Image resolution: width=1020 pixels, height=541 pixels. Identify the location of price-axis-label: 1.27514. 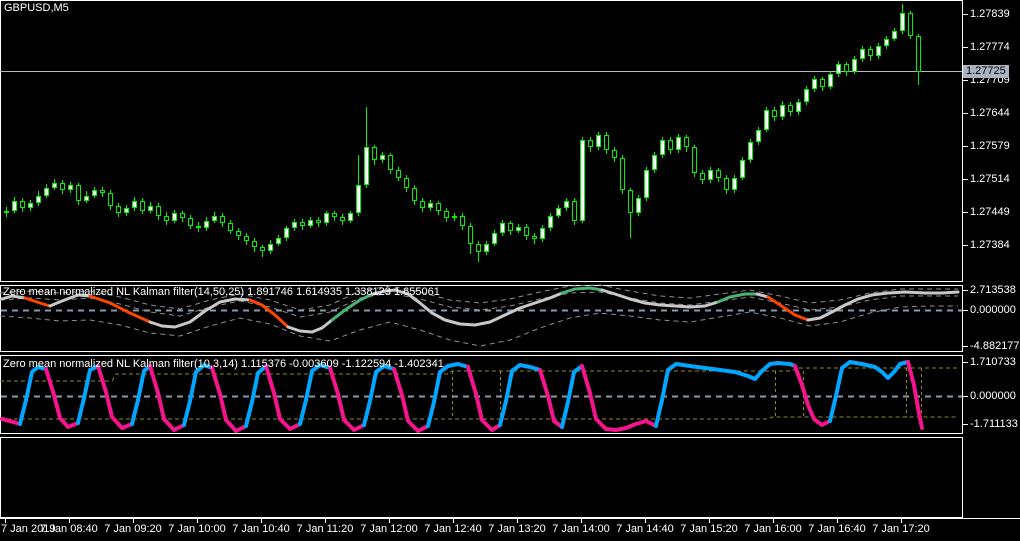
(990, 179).